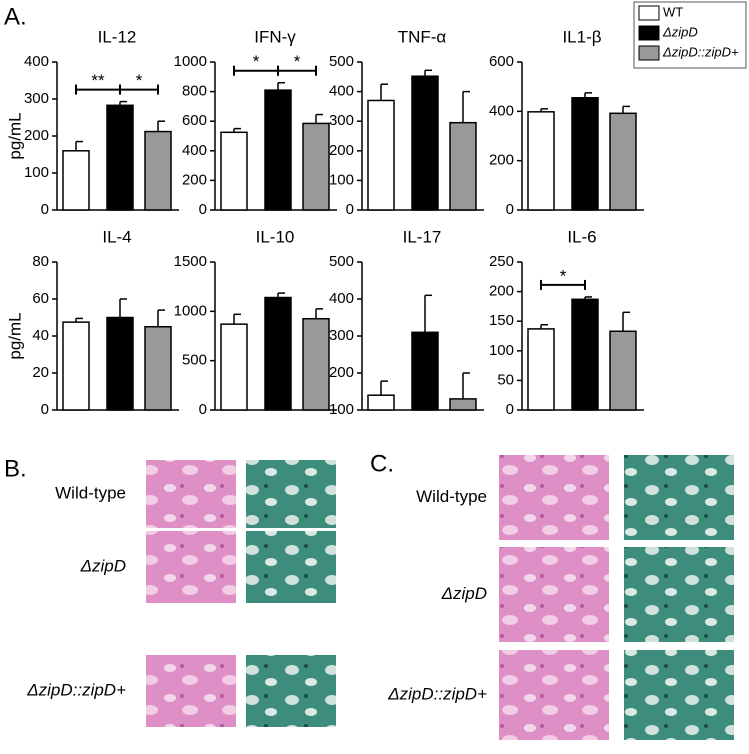  What do you see at coordinates (275, 236) in the screenshot?
I see `chart-title: IL-10` at bounding box center [275, 236].